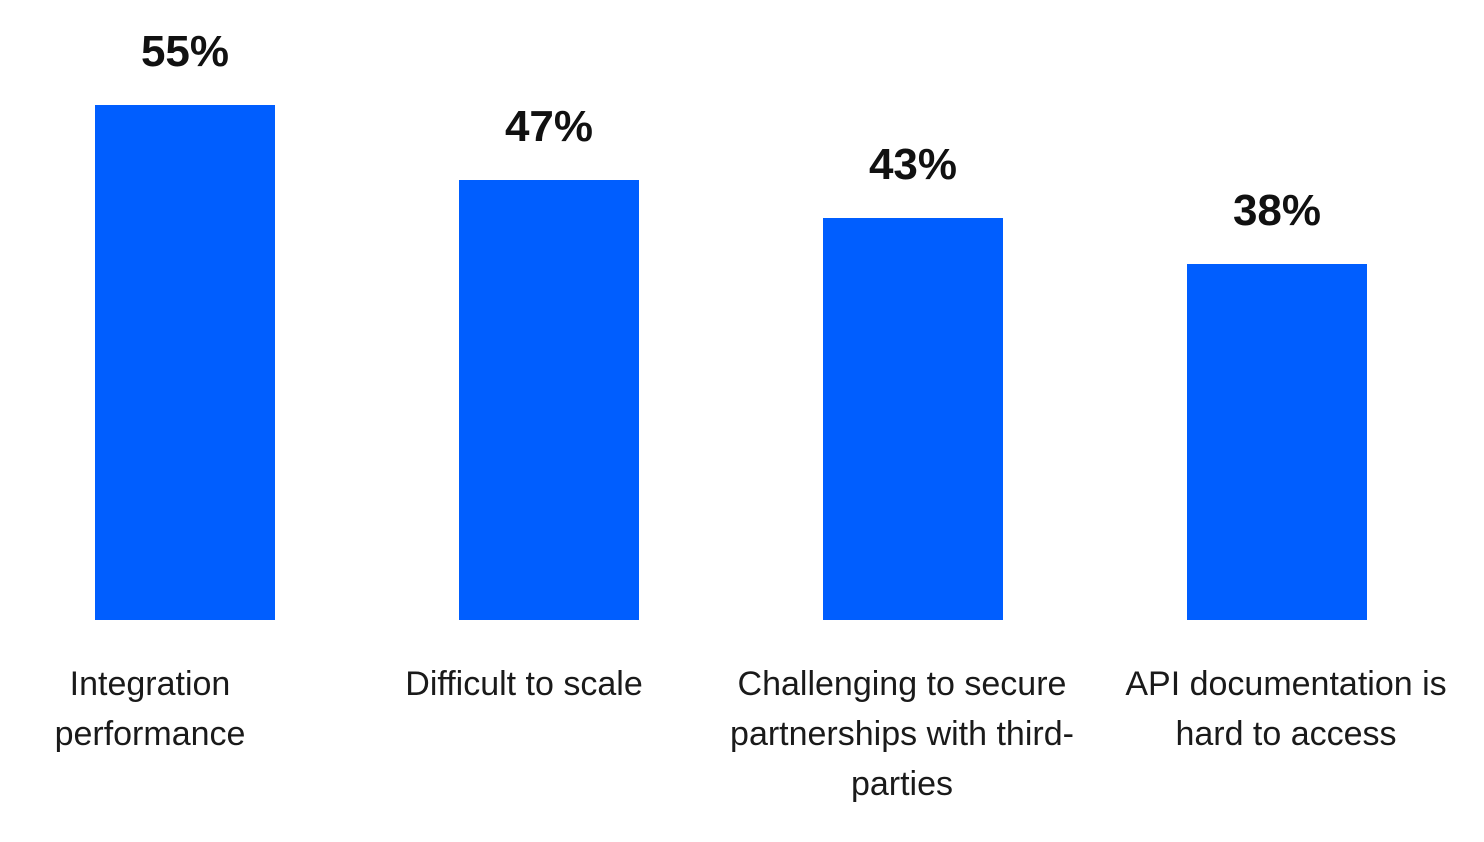 Image resolution: width=1484 pixels, height=842 pixels. Describe the element at coordinates (1286, 709) in the screenshot. I see `category-label: API documentation is hard to access` at that location.